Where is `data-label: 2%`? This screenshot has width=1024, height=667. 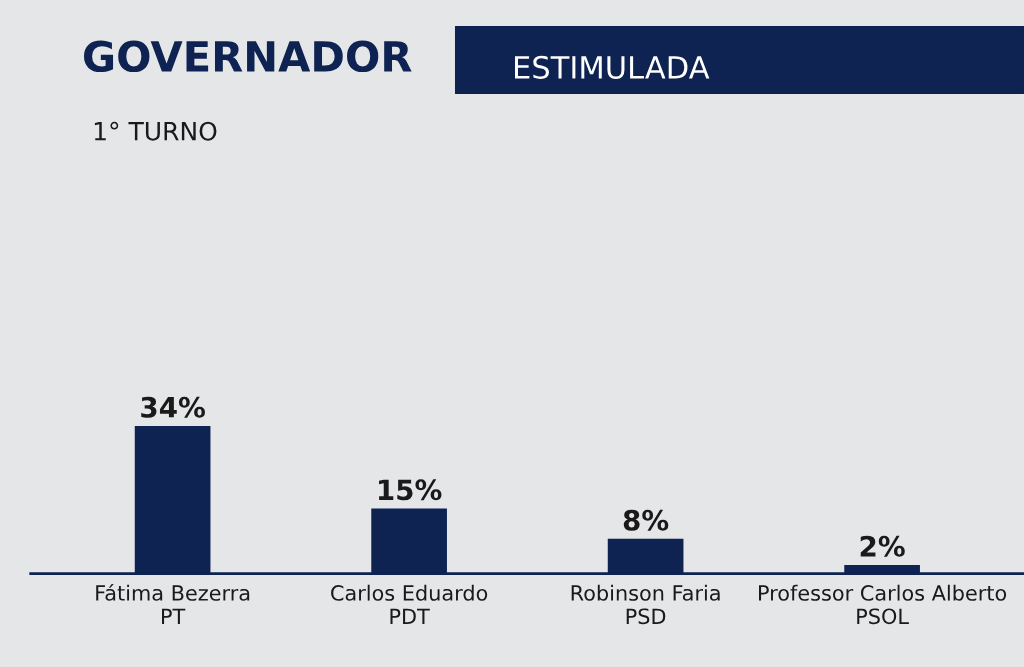 data-label: 2% is located at coordinates (882, 546).